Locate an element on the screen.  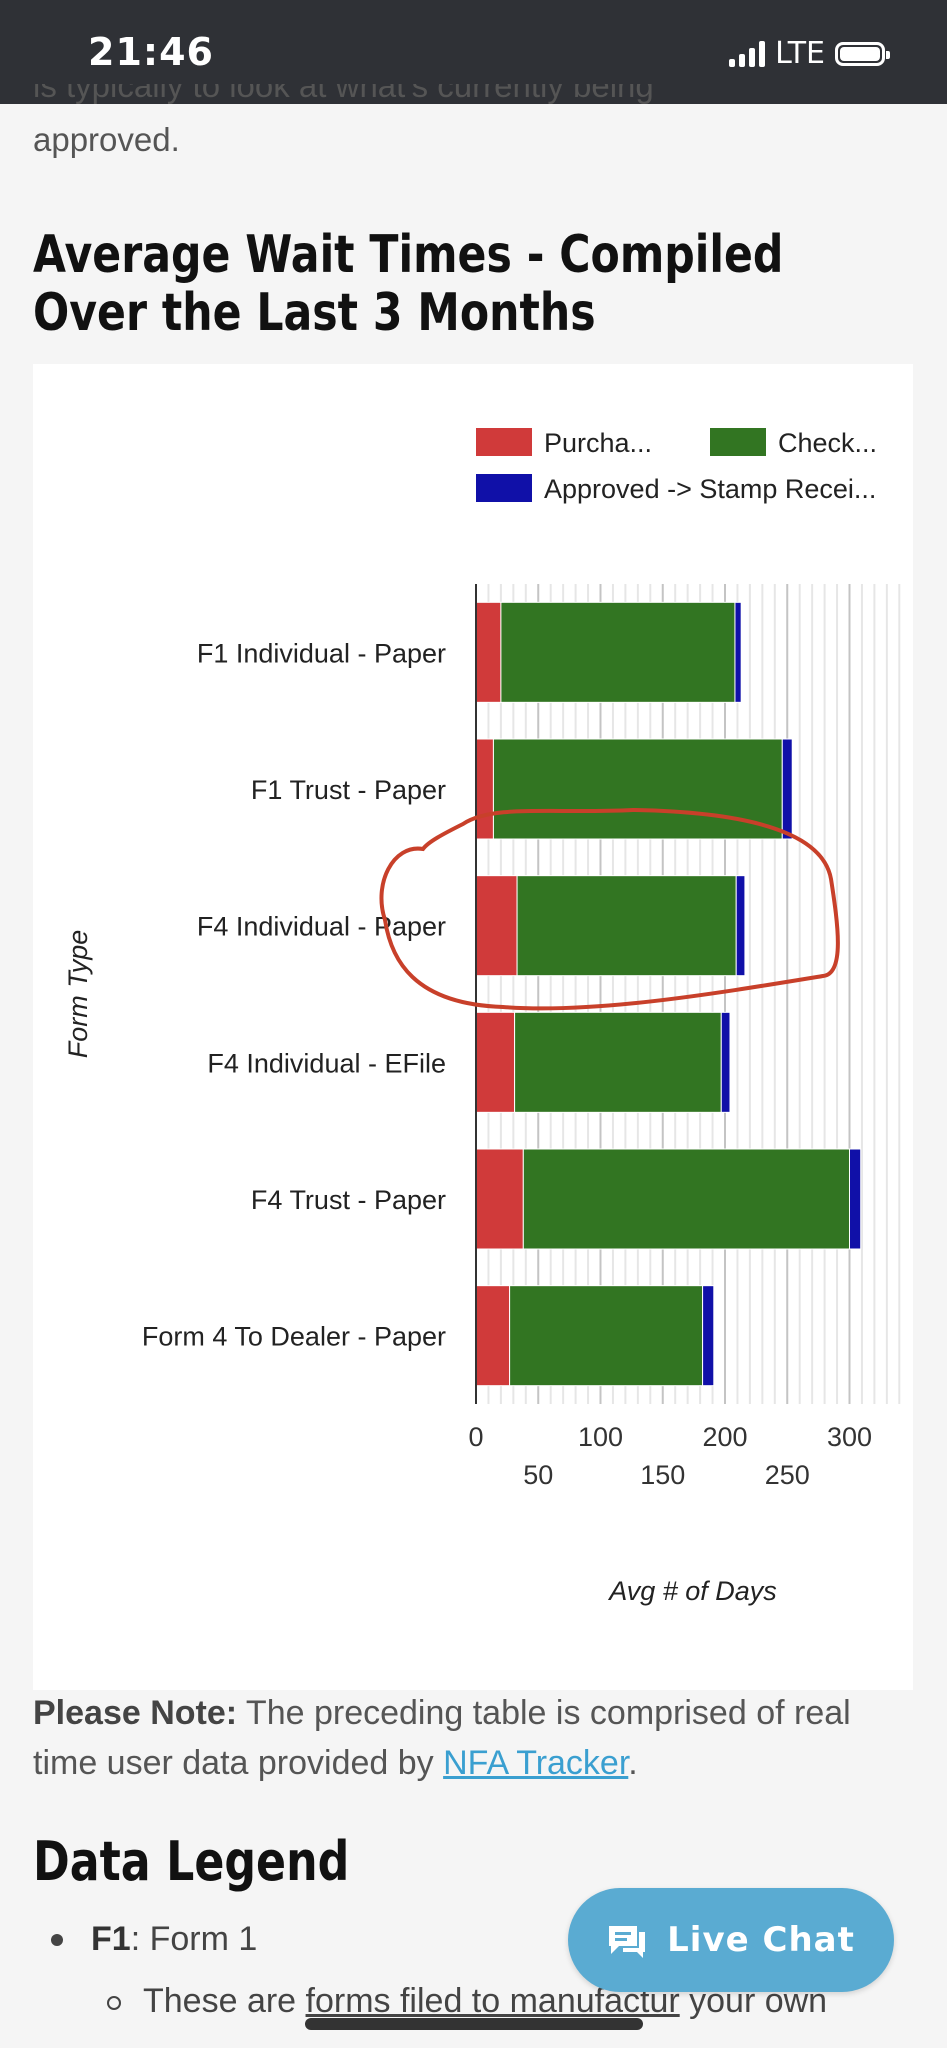
signal-icon is located at coordinates (747, 53).